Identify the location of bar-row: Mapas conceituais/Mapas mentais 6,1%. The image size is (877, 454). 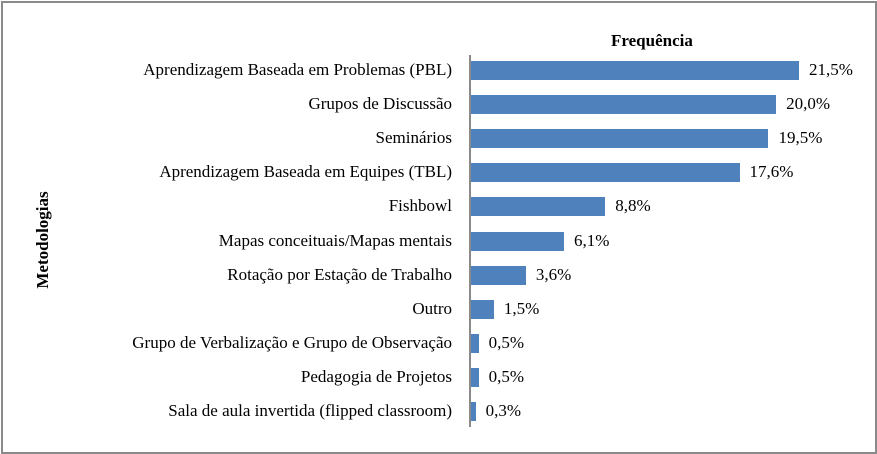
(438, 242).